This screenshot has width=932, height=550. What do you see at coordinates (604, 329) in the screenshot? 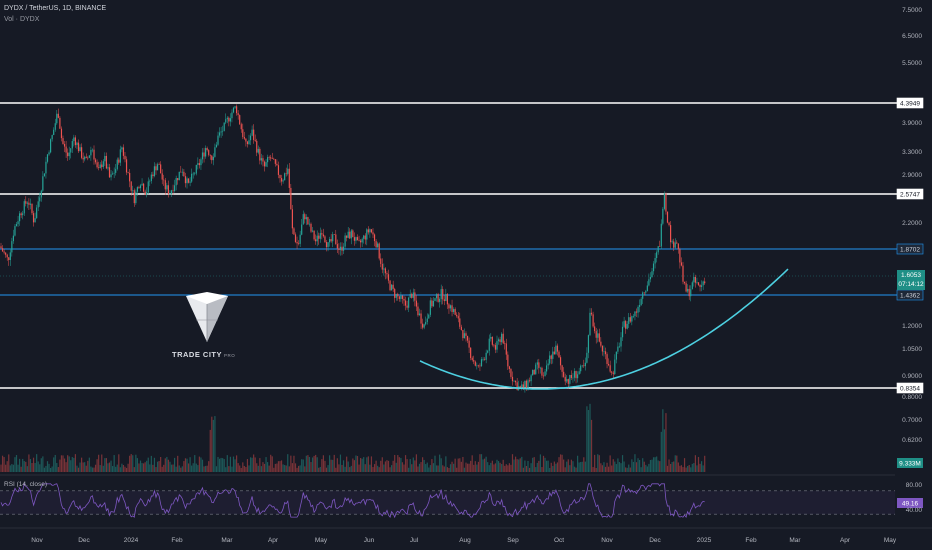
I see `cup-curve` at bounding box center [604, 329].